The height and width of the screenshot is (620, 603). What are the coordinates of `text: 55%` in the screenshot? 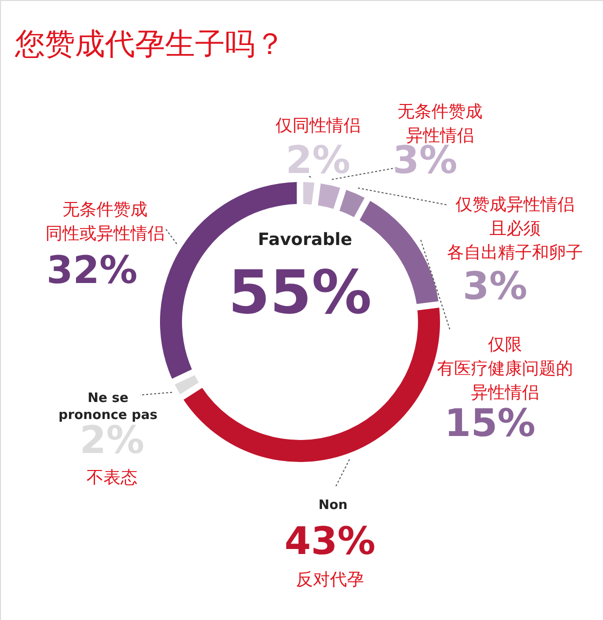 It's located at (300, 293).